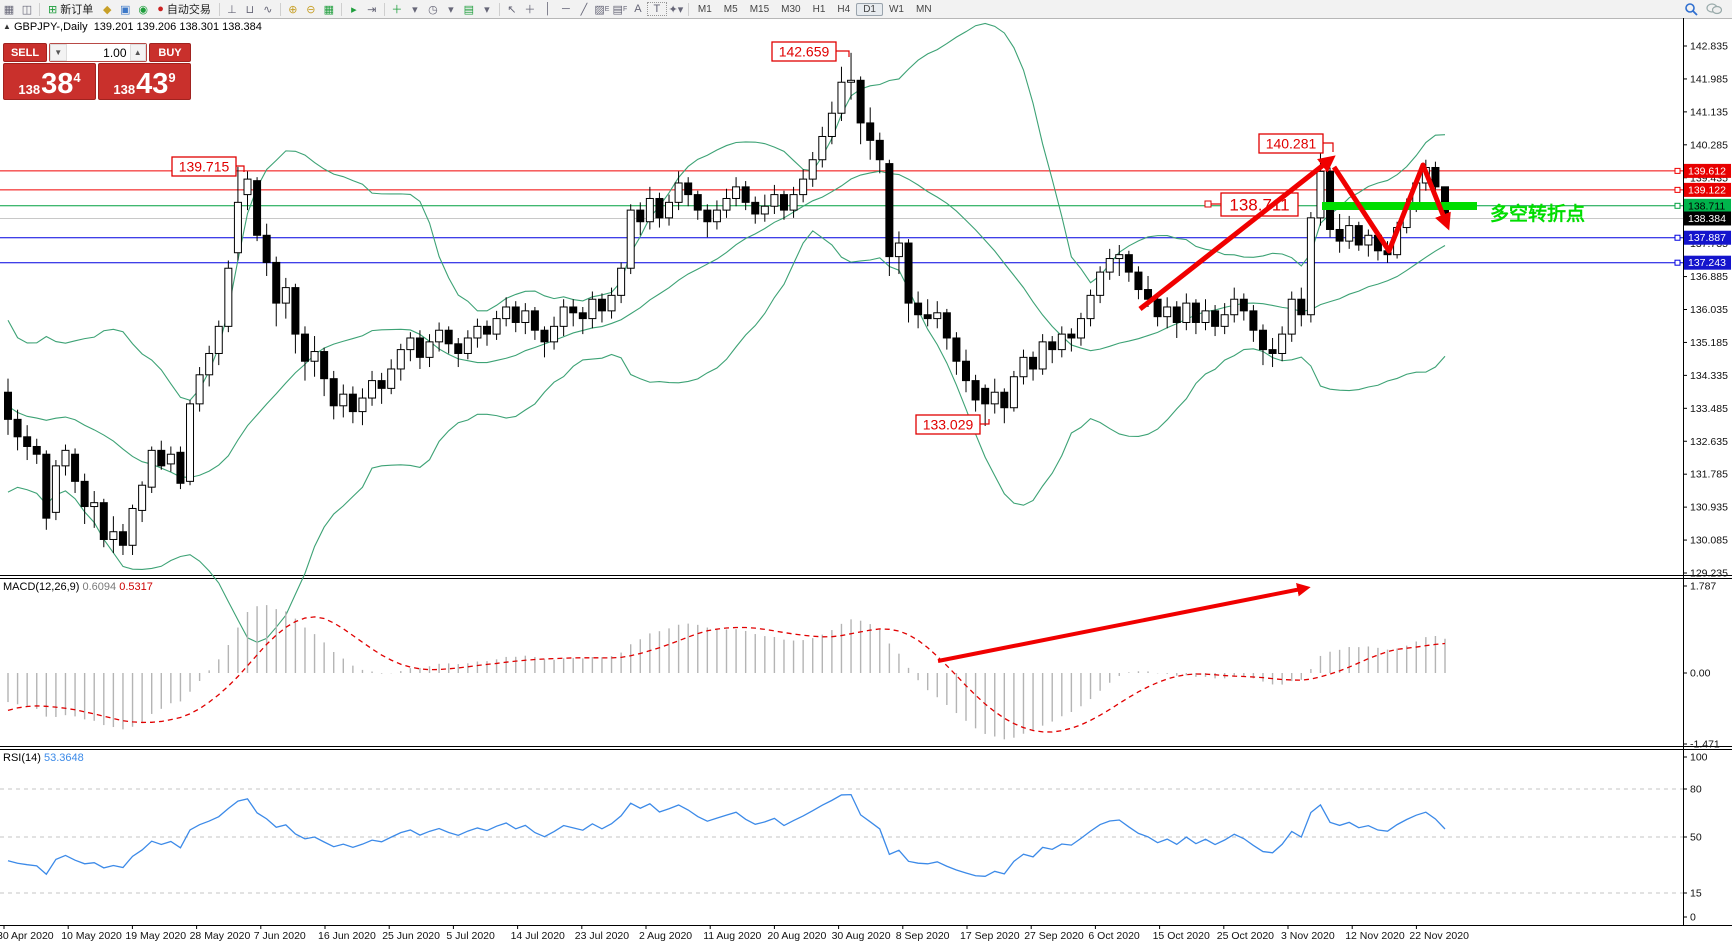  What do you see at coordinates (923, 9) in the screenshot?
I see `timeframe-mn: MN` at bounding box center [923, 9].